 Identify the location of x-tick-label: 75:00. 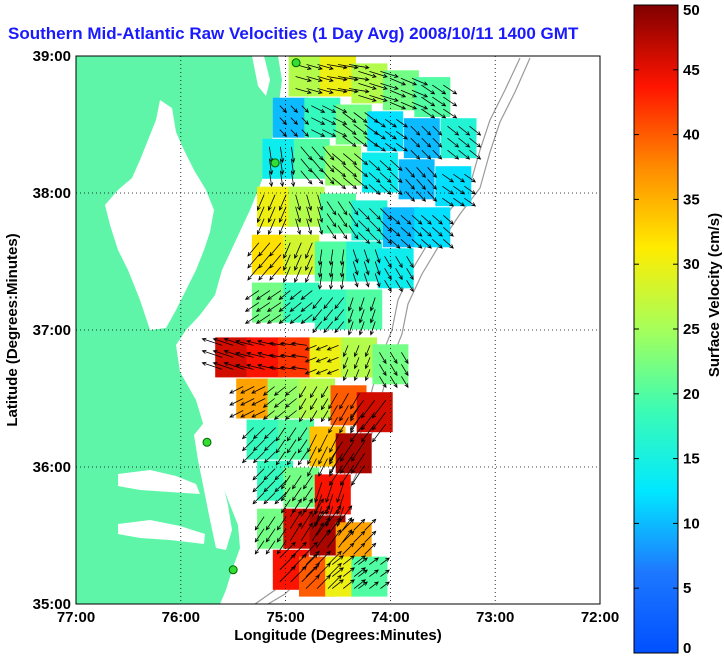
(285, 617).